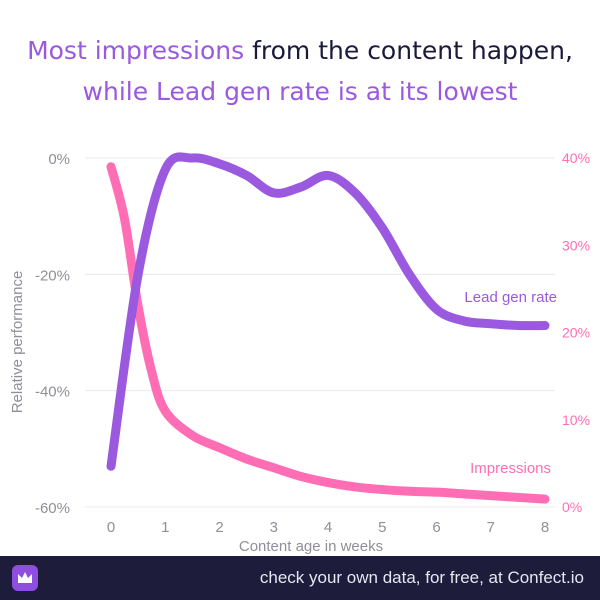 The image size is (600, 600). What do you see at coordinates (136, 50) in the screenshot?
I see `title-highlight-1: Most impressions` at bounding box center [136, 50].